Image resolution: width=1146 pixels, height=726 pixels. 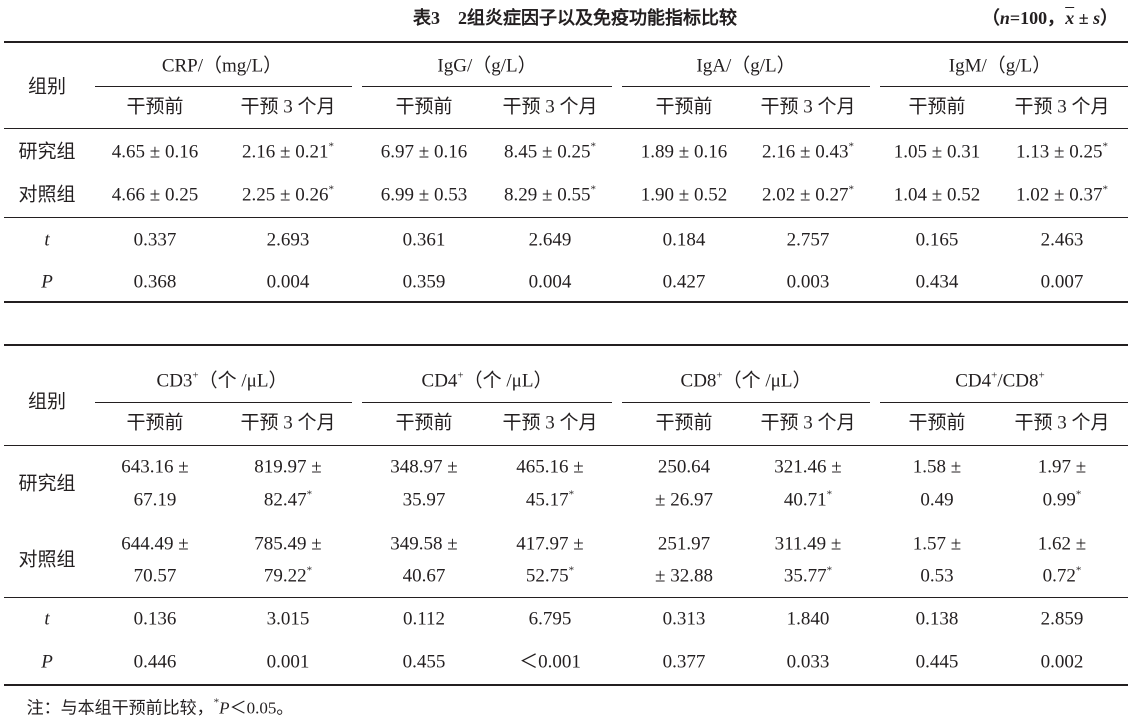 What do you see at coordinates (808, 619) in the screenshot?
I see `cell: 1.840` at bounding box center [808, 619].